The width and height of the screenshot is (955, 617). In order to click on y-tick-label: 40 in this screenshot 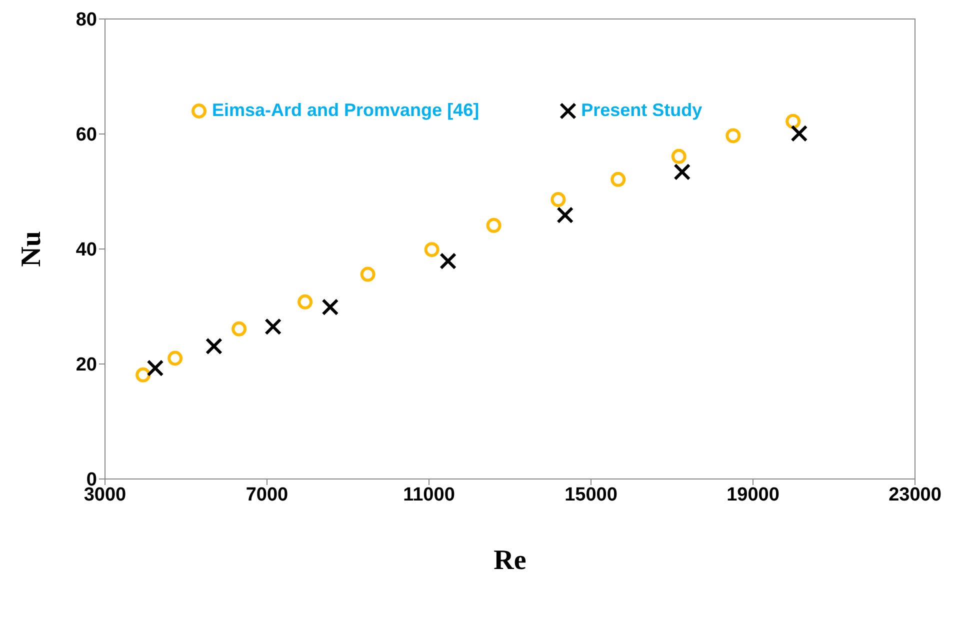, I will do `click(86, 250)`.